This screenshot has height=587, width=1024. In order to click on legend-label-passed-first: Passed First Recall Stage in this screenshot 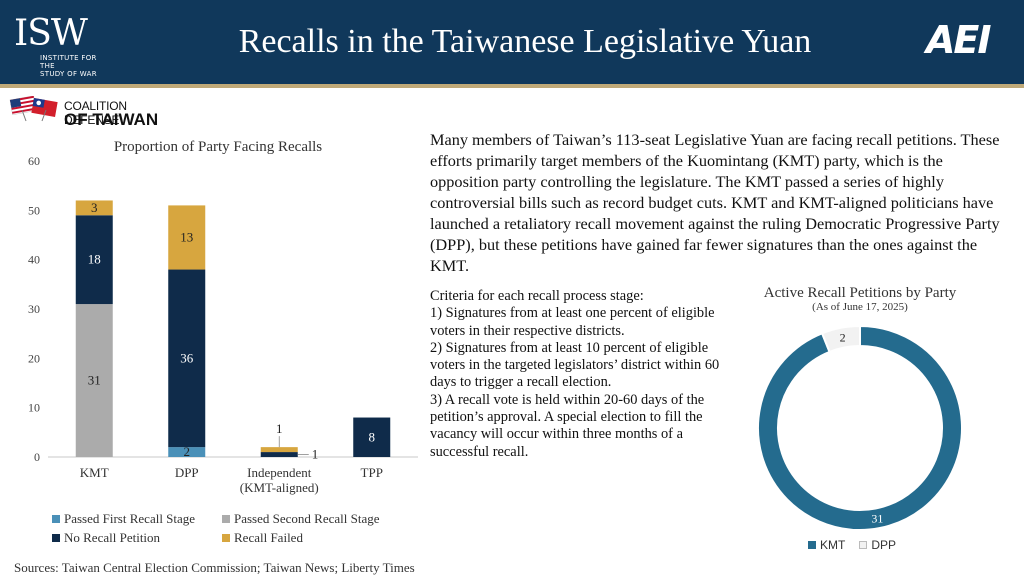, I will do `click(130, 518)`.